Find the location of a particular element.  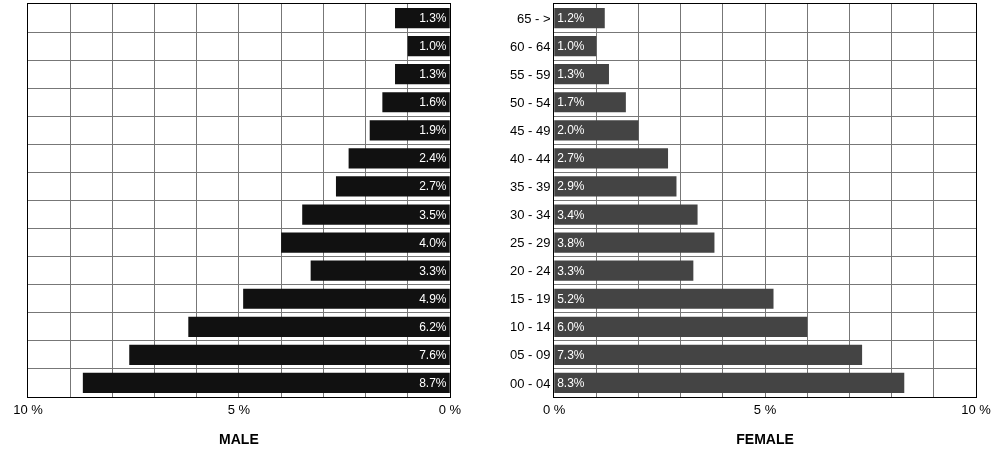

data-label: 3.5% is located at coordinates (433, 214).